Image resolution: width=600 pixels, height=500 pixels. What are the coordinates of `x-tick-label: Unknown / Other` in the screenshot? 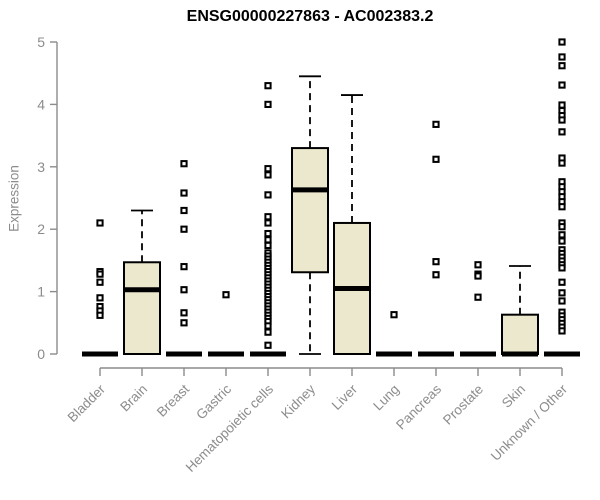 It's located at (529, 422).